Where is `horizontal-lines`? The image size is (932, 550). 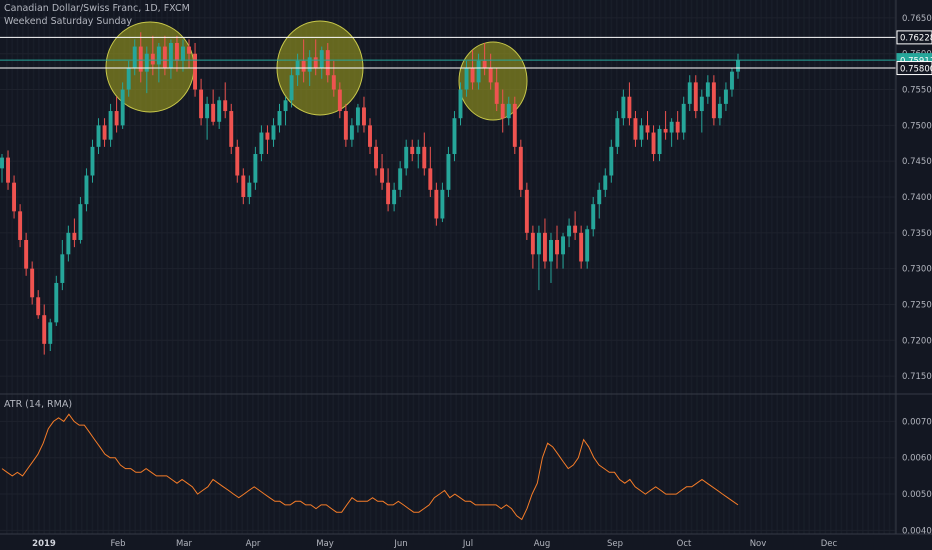 horizontal-lines is located at coordinates (448, 52).